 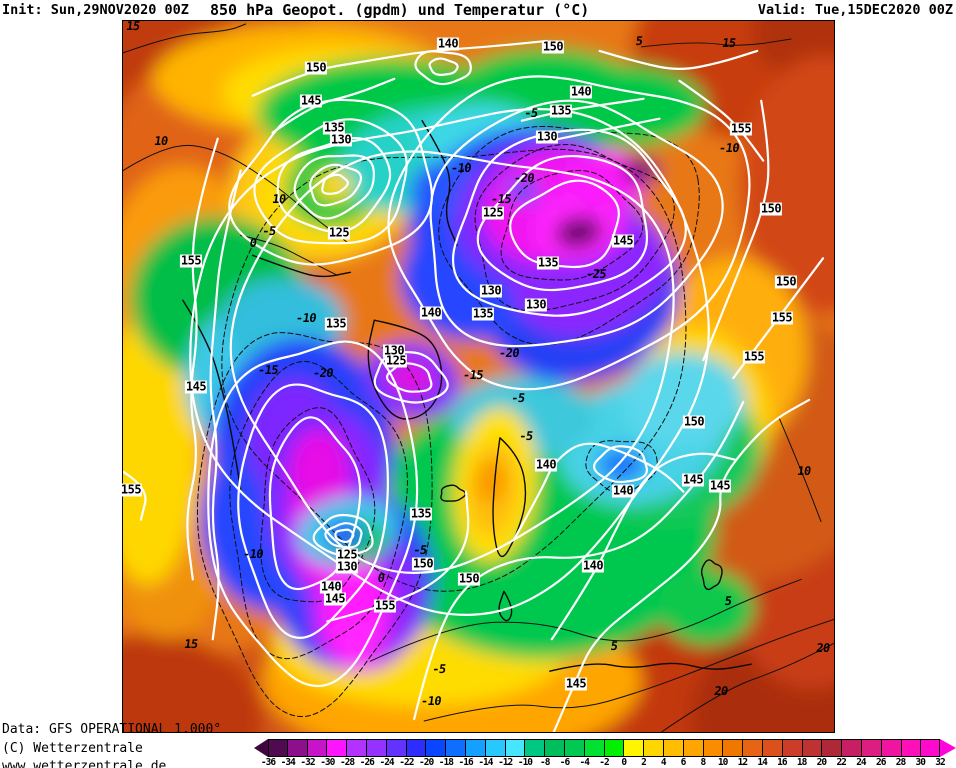 I want to click on colorbar-tick-label: -6, so click(x=565, y=762).